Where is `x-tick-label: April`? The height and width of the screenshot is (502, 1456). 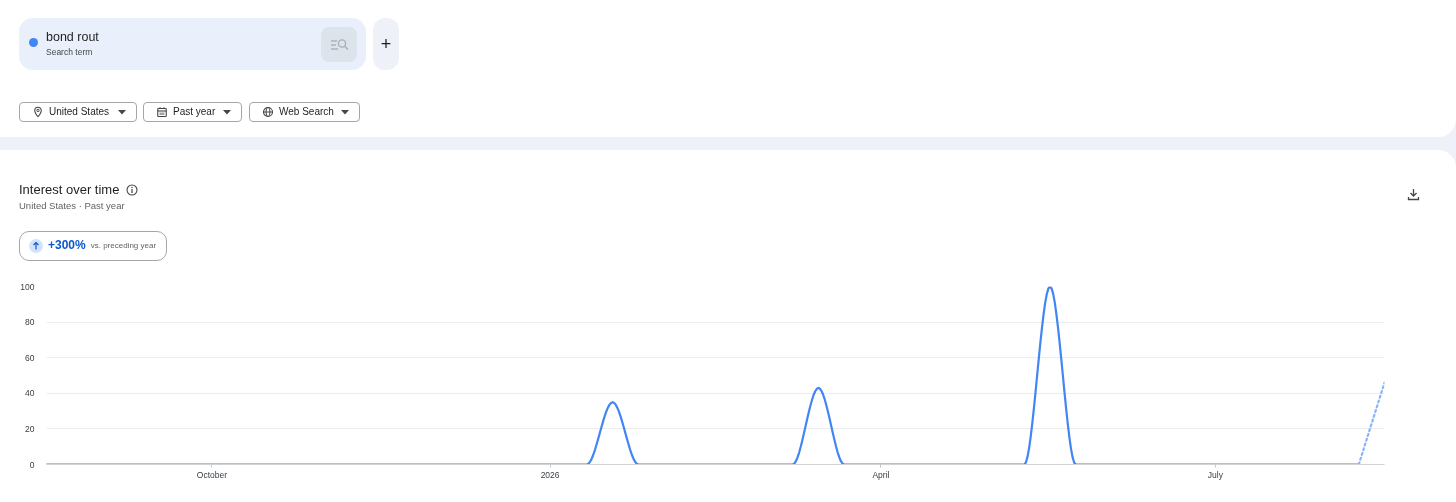
x-tick-label: April is located at coordinates (881, 474).